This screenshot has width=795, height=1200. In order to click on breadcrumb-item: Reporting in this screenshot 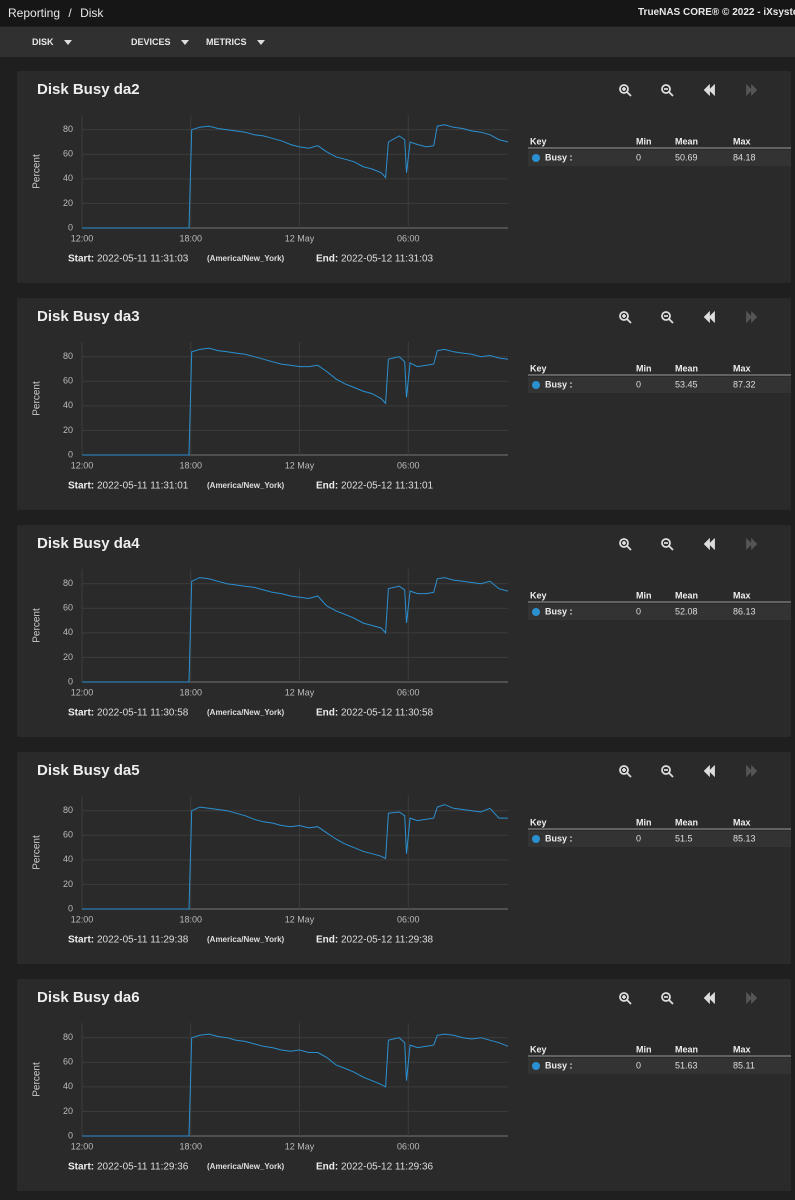, I will do `click(34, 13)`.